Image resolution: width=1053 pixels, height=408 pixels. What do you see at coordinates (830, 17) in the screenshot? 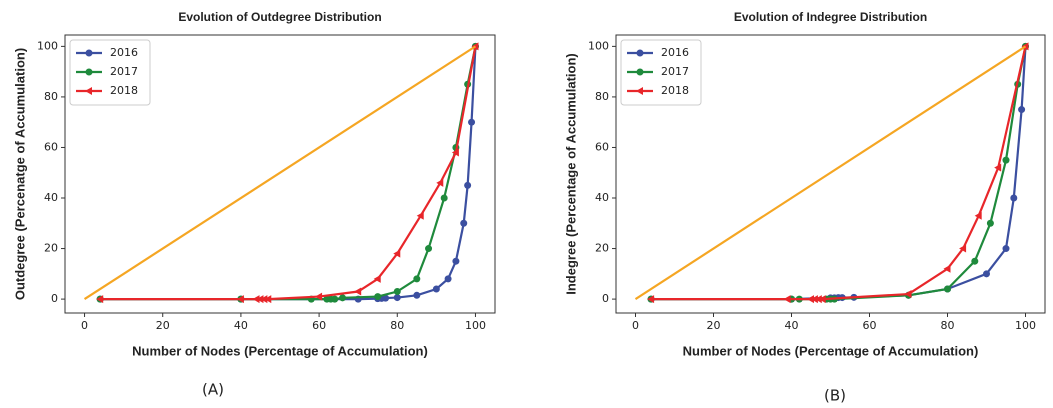
I see `chart-title: Evolution of Indegree Distribution` at bounding box center [830, 17].